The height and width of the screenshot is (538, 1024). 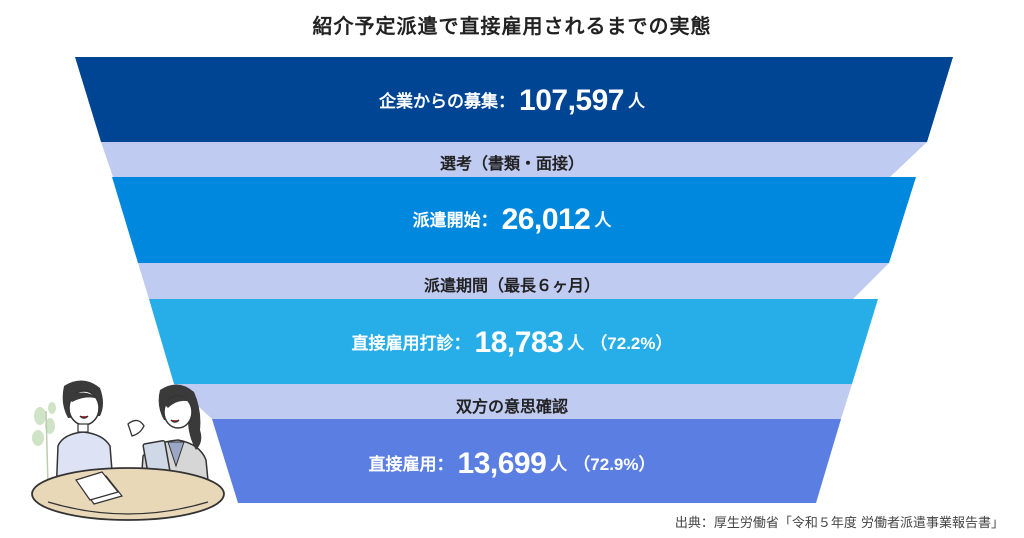 I want to click on step-2-label: 派遣期間（最長６ヶ月）, so click(x=511, y=285).